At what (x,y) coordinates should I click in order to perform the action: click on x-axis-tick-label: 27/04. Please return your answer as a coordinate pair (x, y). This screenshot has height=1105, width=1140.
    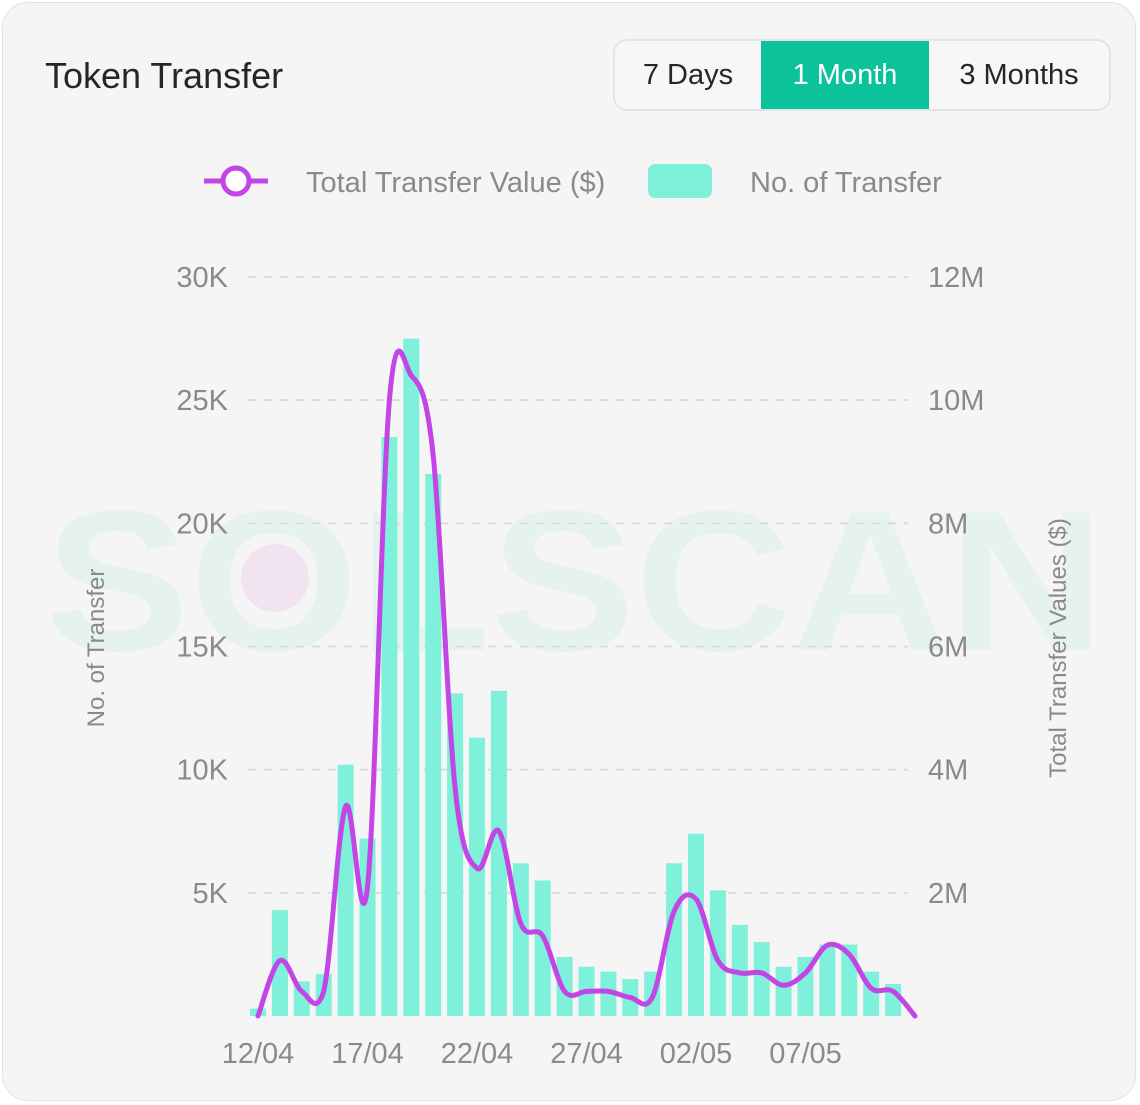
    Looking at the image, I should click on (586, 1054).